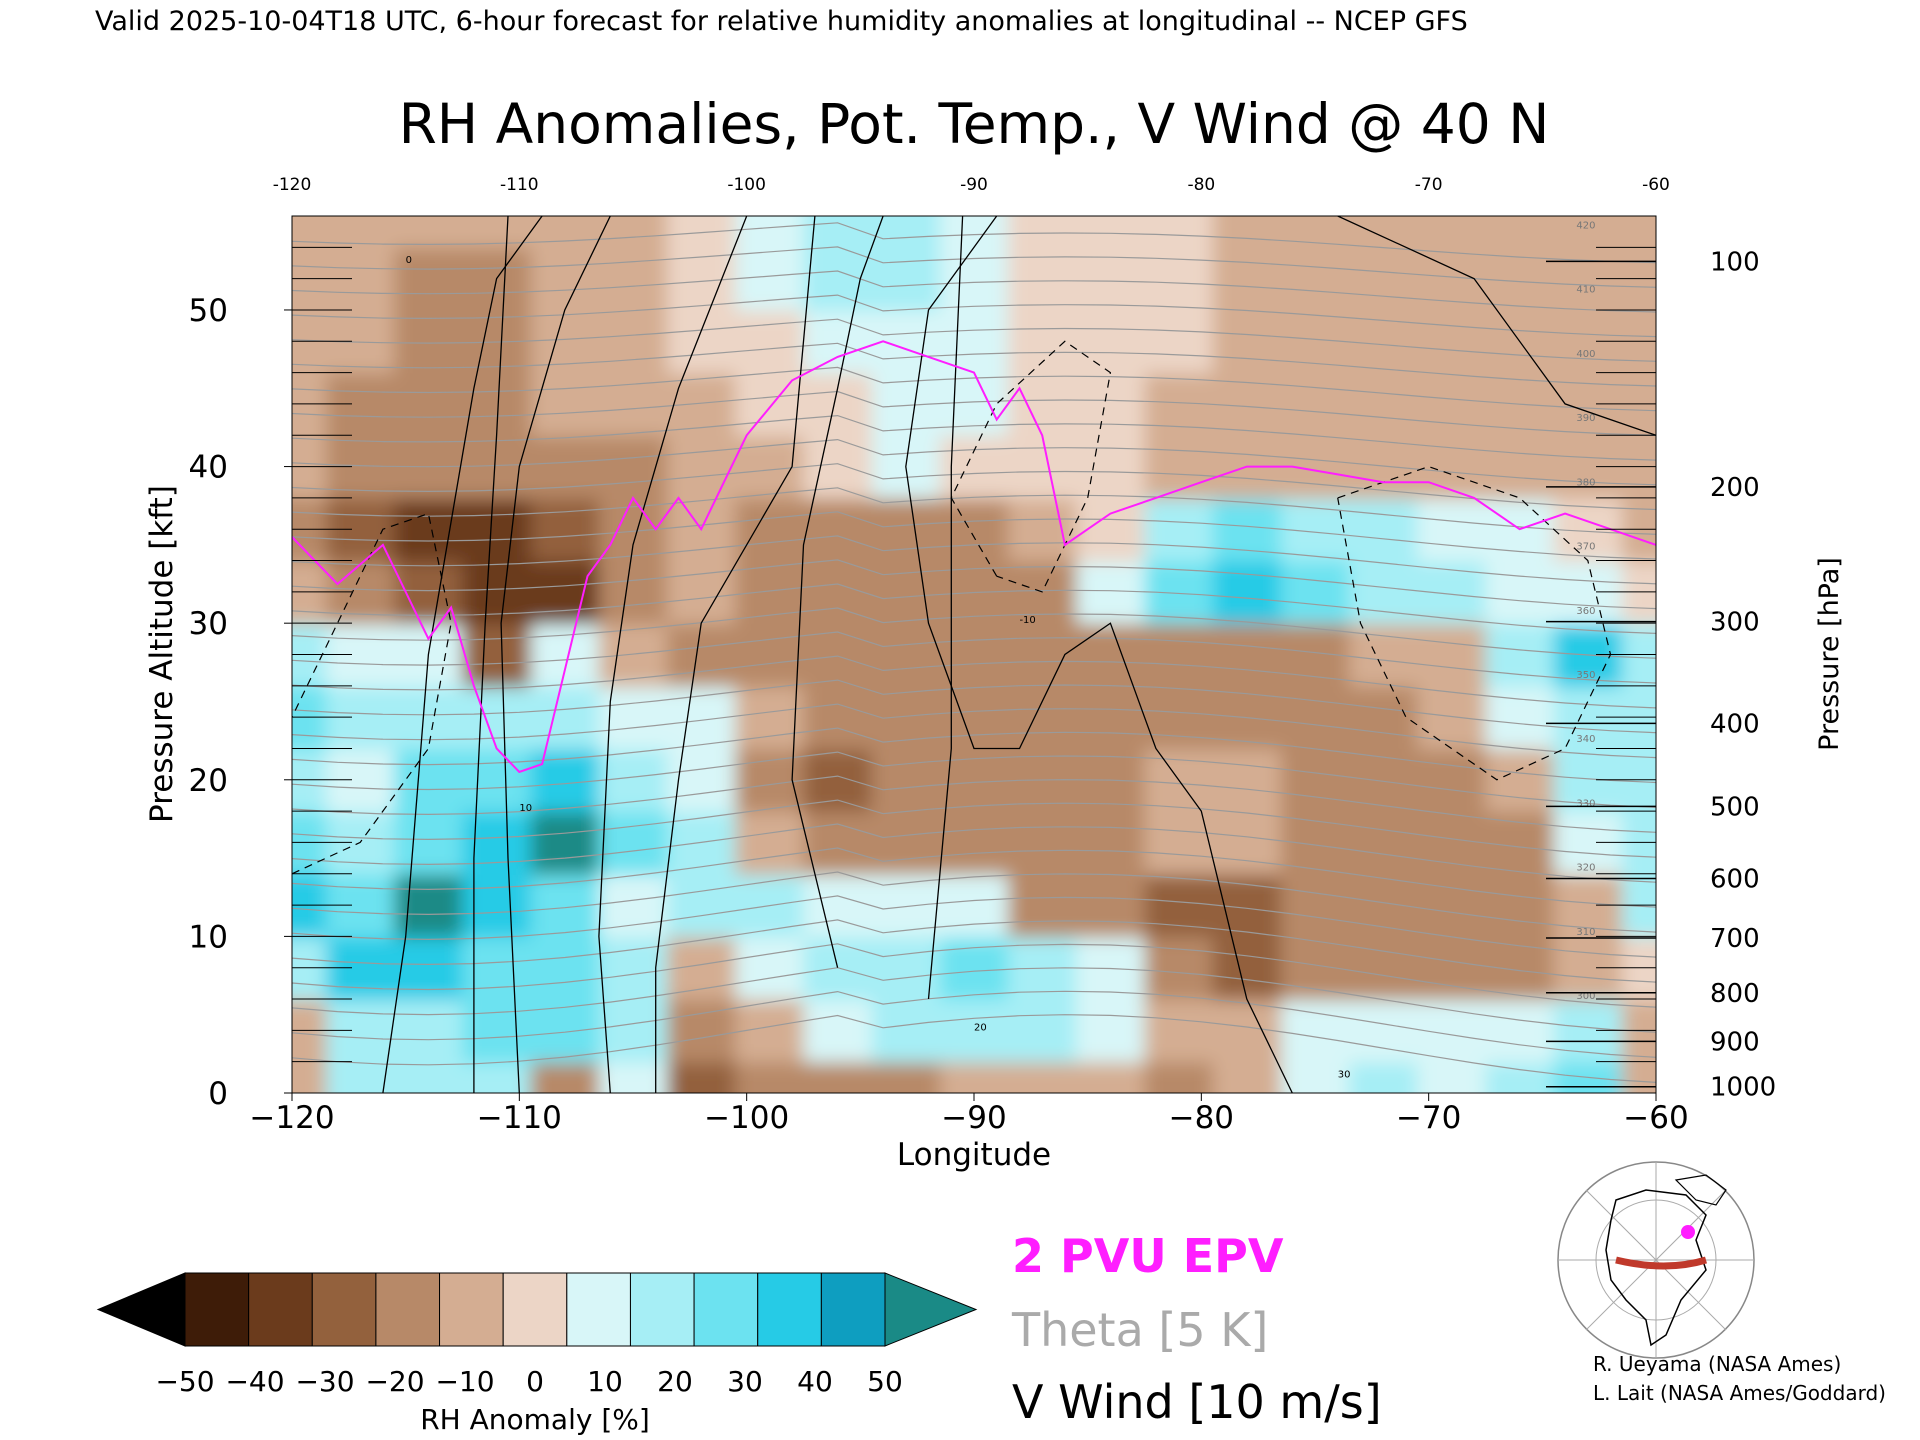 Image resolution: width=1920 pixels, height=1440 pixels. I want to click on theta-label: 400, so click(1585, 354).